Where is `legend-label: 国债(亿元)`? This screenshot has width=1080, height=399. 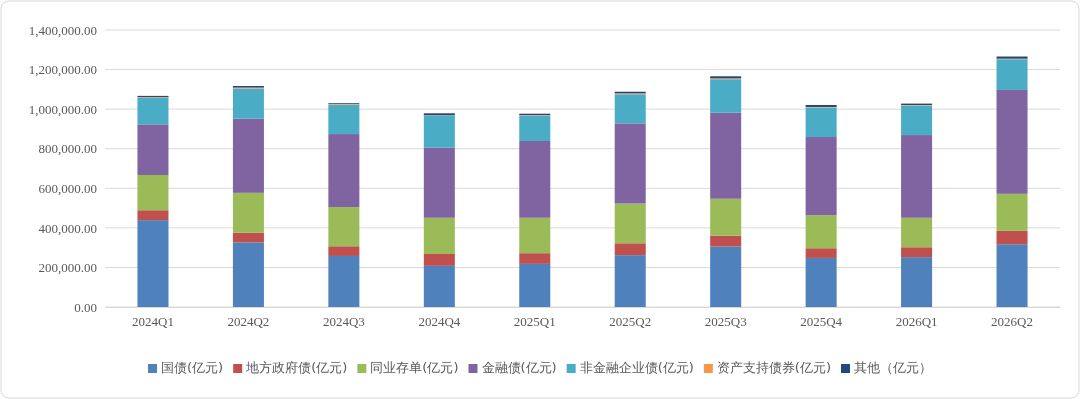
legend-label: 国债(亿元) is located at coordinates (192, 367).